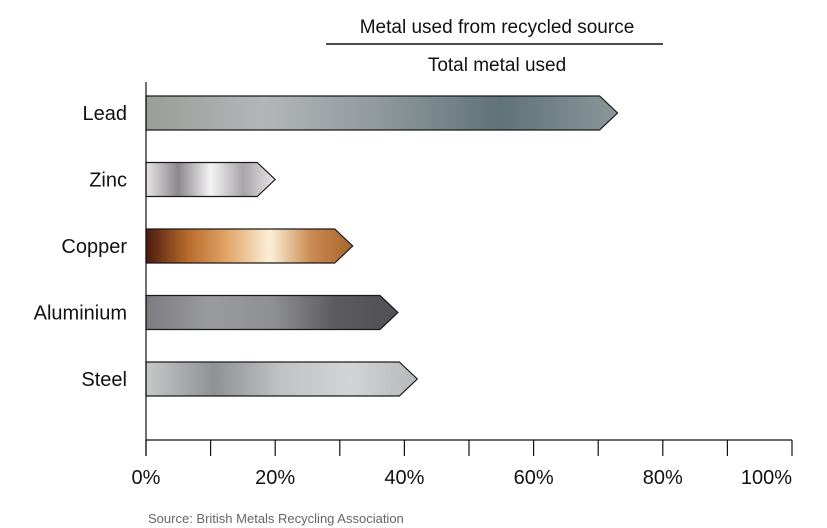 Image resolution: width=827 pixels, height=528 pixels. What do you see at coordinates (275, 478) in the screenshot?
I see `x-tick-label: 20%` at bounding box center [275, 478].